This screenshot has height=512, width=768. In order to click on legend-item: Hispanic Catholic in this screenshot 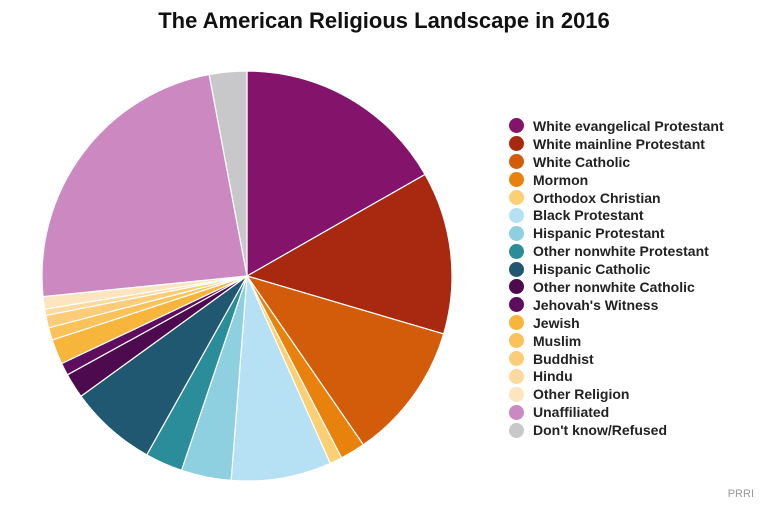, I will do `click(616, 269)`.